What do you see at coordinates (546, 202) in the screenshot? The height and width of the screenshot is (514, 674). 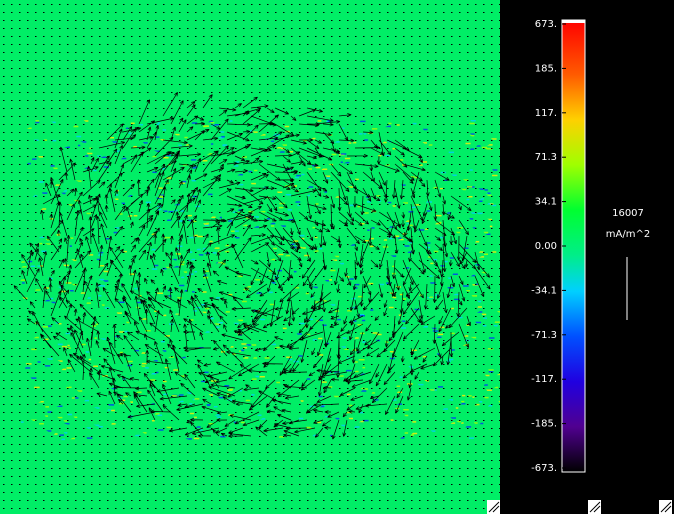 I see `colorbar-tick-label: 34.1` at bounding box center [546, 202].